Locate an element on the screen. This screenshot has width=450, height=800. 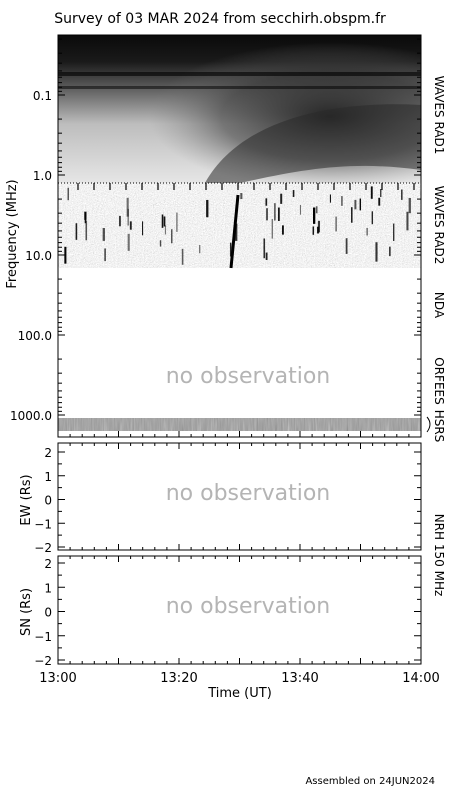
ew-y-tick-label: 2 is located at coordinates (48, 453).